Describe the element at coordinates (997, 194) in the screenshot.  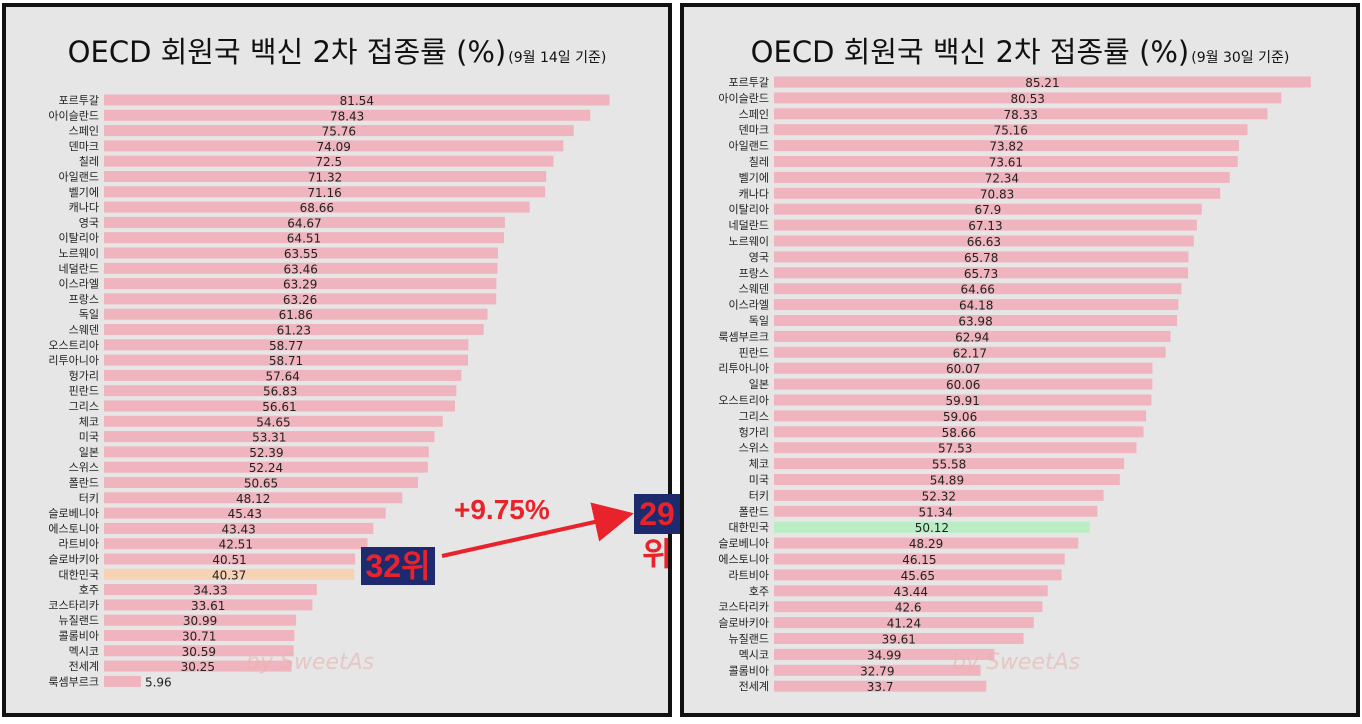
I see `value-label: 70.83` at that location.